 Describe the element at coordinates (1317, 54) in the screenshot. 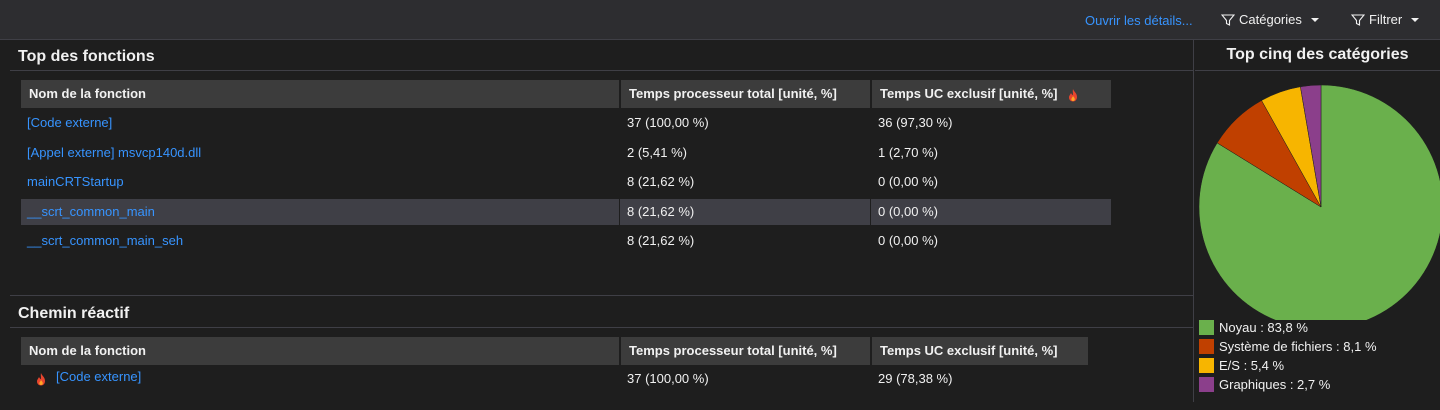

I see `categories-title: Top cinq des catégories` at that location.